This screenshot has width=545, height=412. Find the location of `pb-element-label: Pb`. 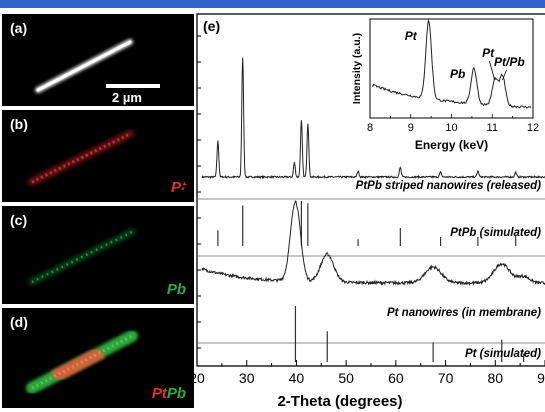

pb-element-label: Pb is located at coordinates (176, 289).